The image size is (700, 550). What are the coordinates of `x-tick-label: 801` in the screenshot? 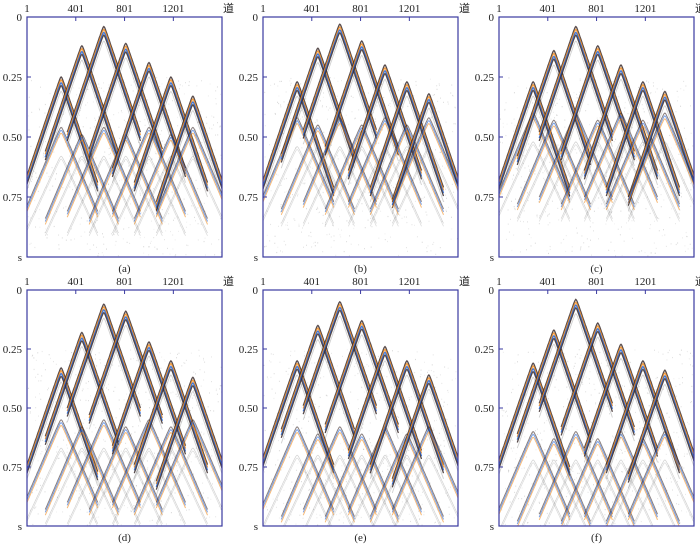 It's located at (596, 9).